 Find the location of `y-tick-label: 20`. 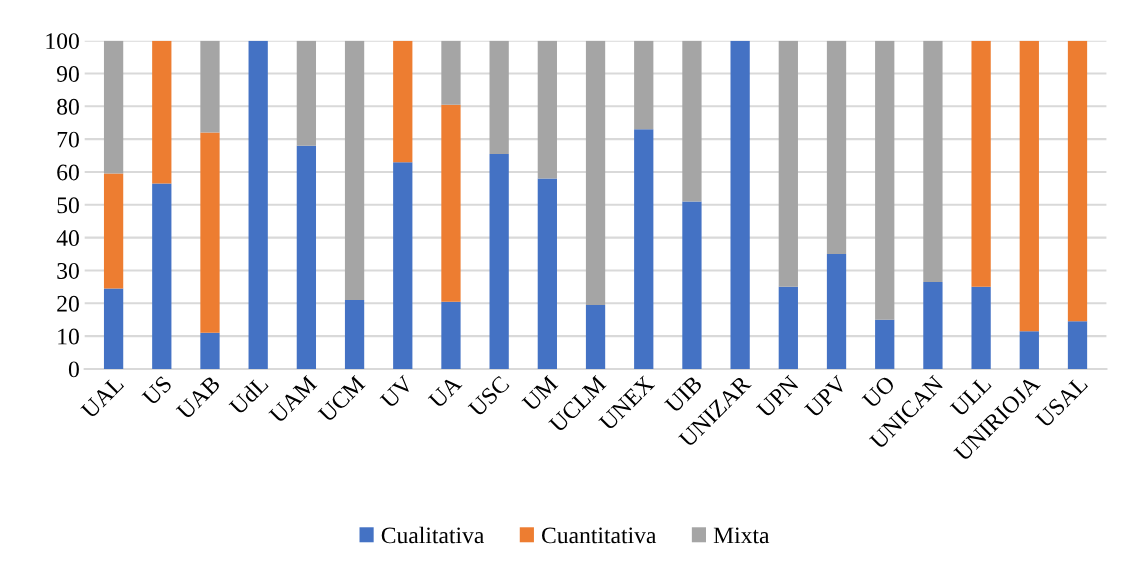

y-tick-label: 20 is located at coordinates (68, 303).